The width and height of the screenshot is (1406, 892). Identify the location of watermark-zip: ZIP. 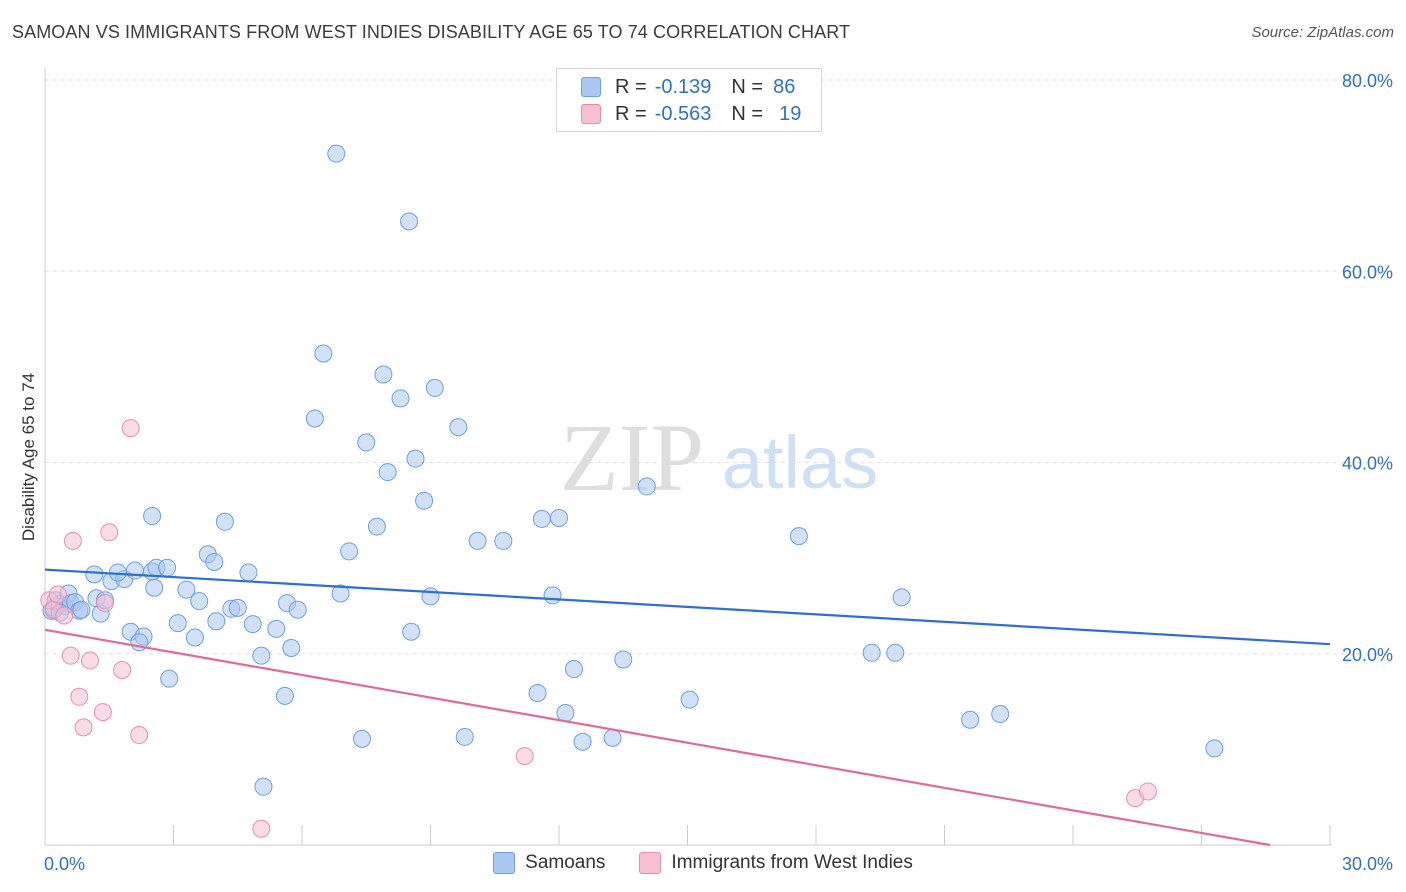
(632, 457).